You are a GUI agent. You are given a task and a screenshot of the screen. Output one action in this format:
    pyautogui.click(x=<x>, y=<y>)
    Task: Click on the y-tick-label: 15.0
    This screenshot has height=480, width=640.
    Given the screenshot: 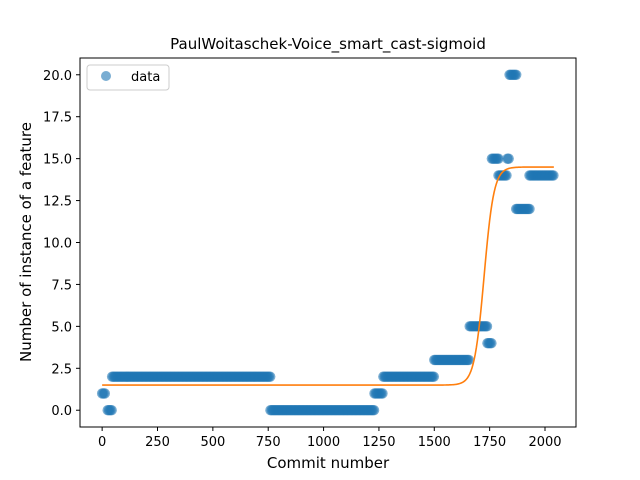 What is the action you would take?
    pyautogui.click(x=57, y=160)
    